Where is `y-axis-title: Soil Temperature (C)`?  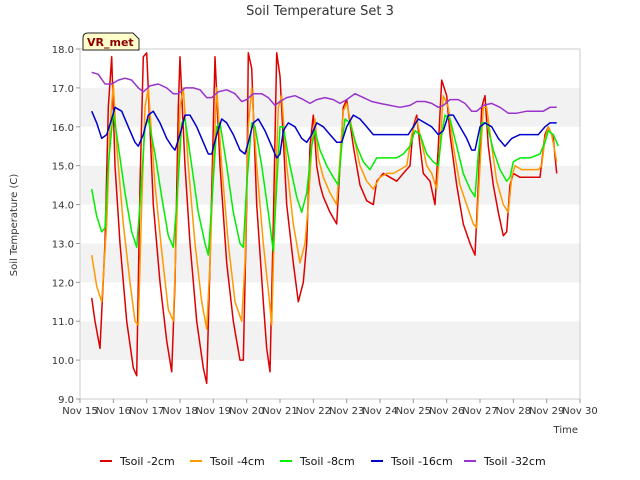 y-axis-title: Soil Temperature (C) is located at coordinates (14, 225).